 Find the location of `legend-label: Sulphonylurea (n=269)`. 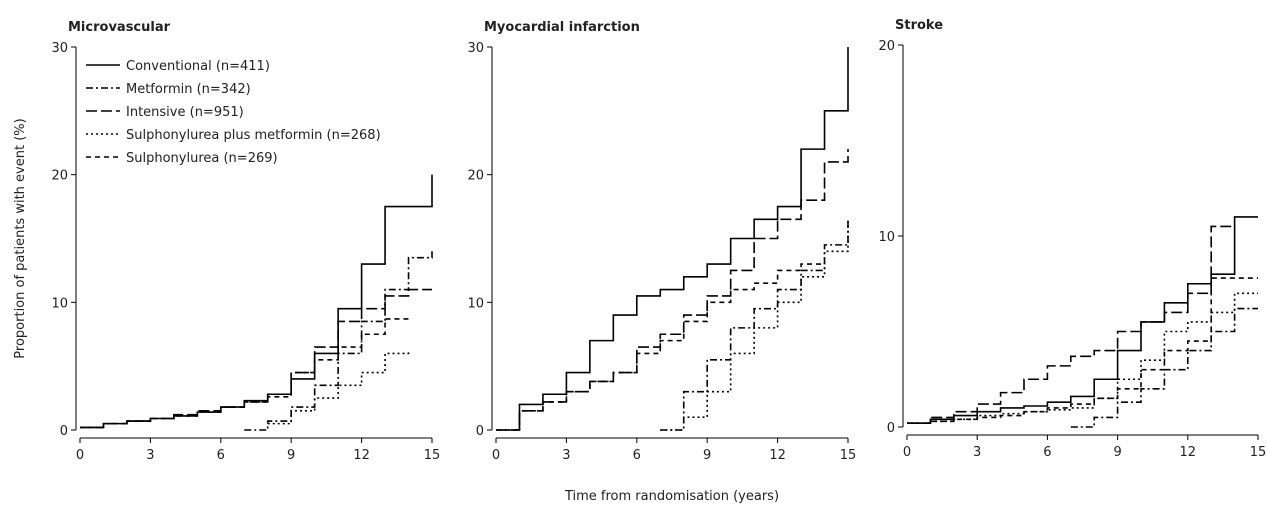

legend-label: Sulphonylurea (n=269) is located at coordinates (202, 158).